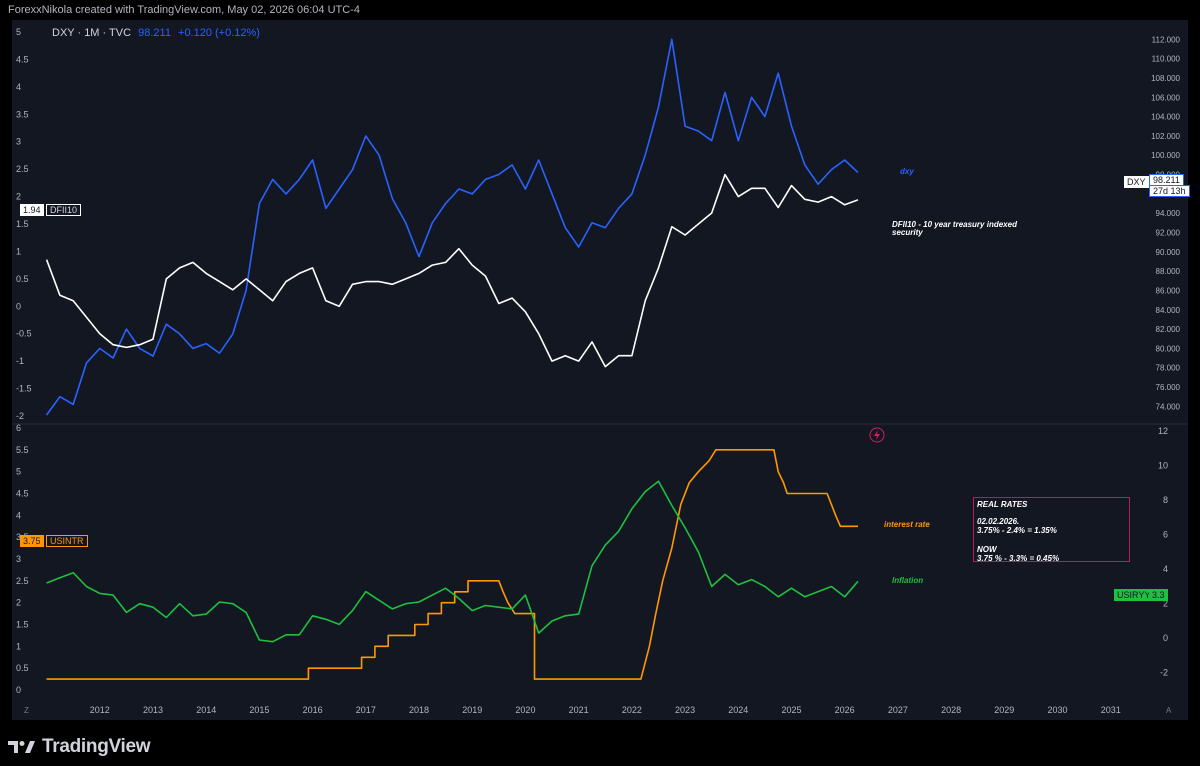  Describe the element at coordinates (632, 710) in the screenshot. I see `x-axis-tick: 2022` at that location.